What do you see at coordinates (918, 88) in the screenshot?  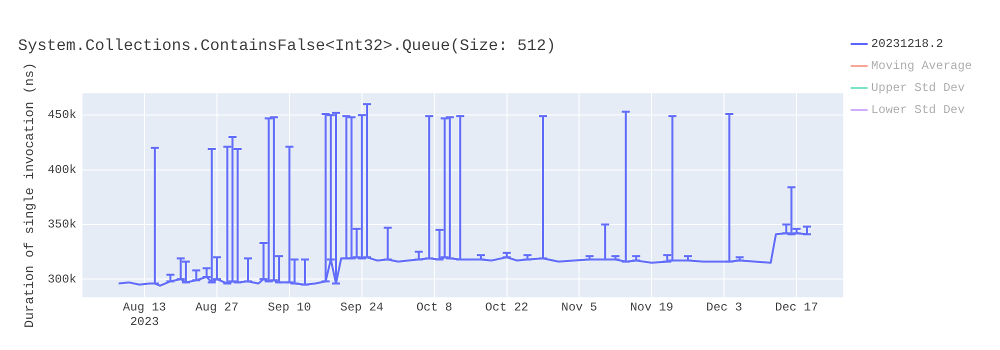 I see `legend-label: Upper Std Dev` at bounding box center [918, 88].